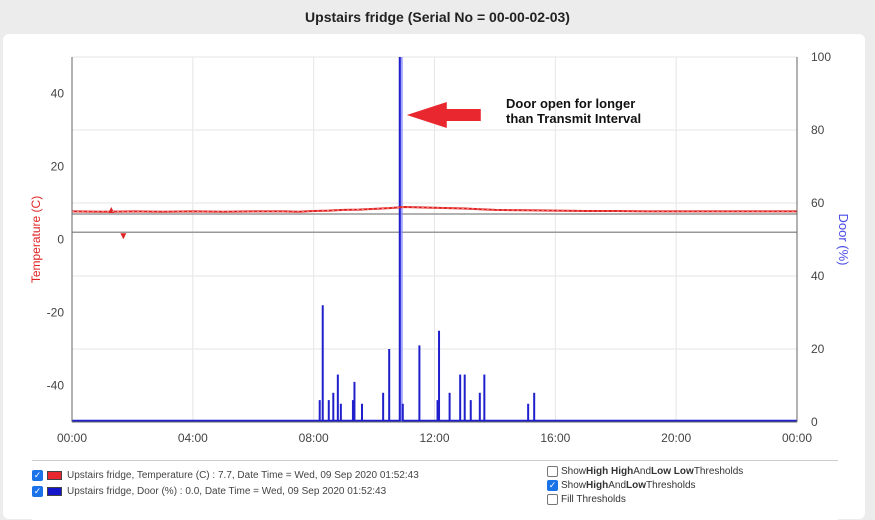 The width and height of the screenshot is (875, 520). I want to click on option-fill-thresholds: Fill Thresholds, so click(645, 499).